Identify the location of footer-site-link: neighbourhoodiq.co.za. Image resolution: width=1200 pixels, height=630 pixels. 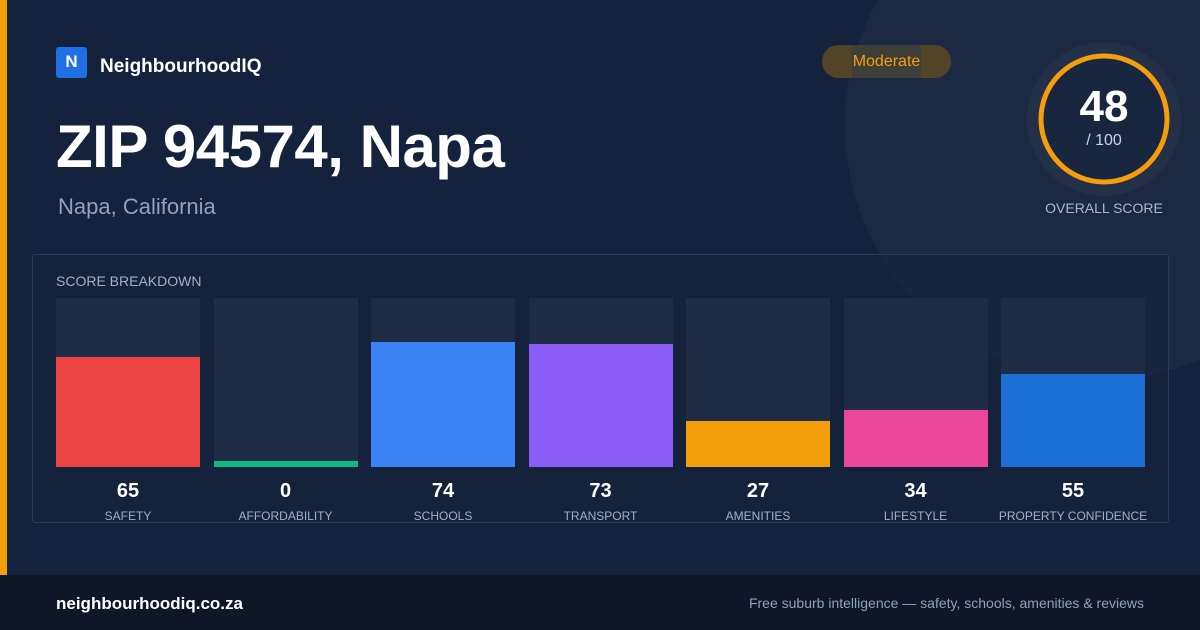
(149, 603).